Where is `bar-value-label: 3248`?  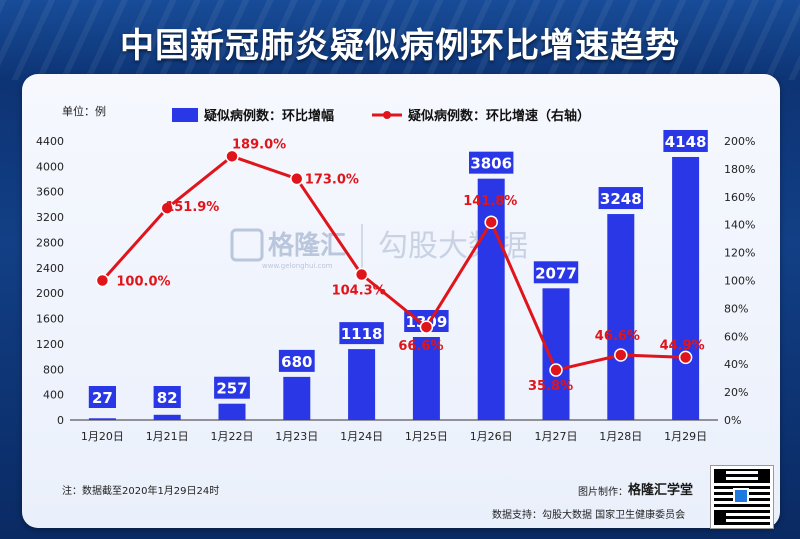 bar-value-label: 3248 is located at coordinates (621, 199).